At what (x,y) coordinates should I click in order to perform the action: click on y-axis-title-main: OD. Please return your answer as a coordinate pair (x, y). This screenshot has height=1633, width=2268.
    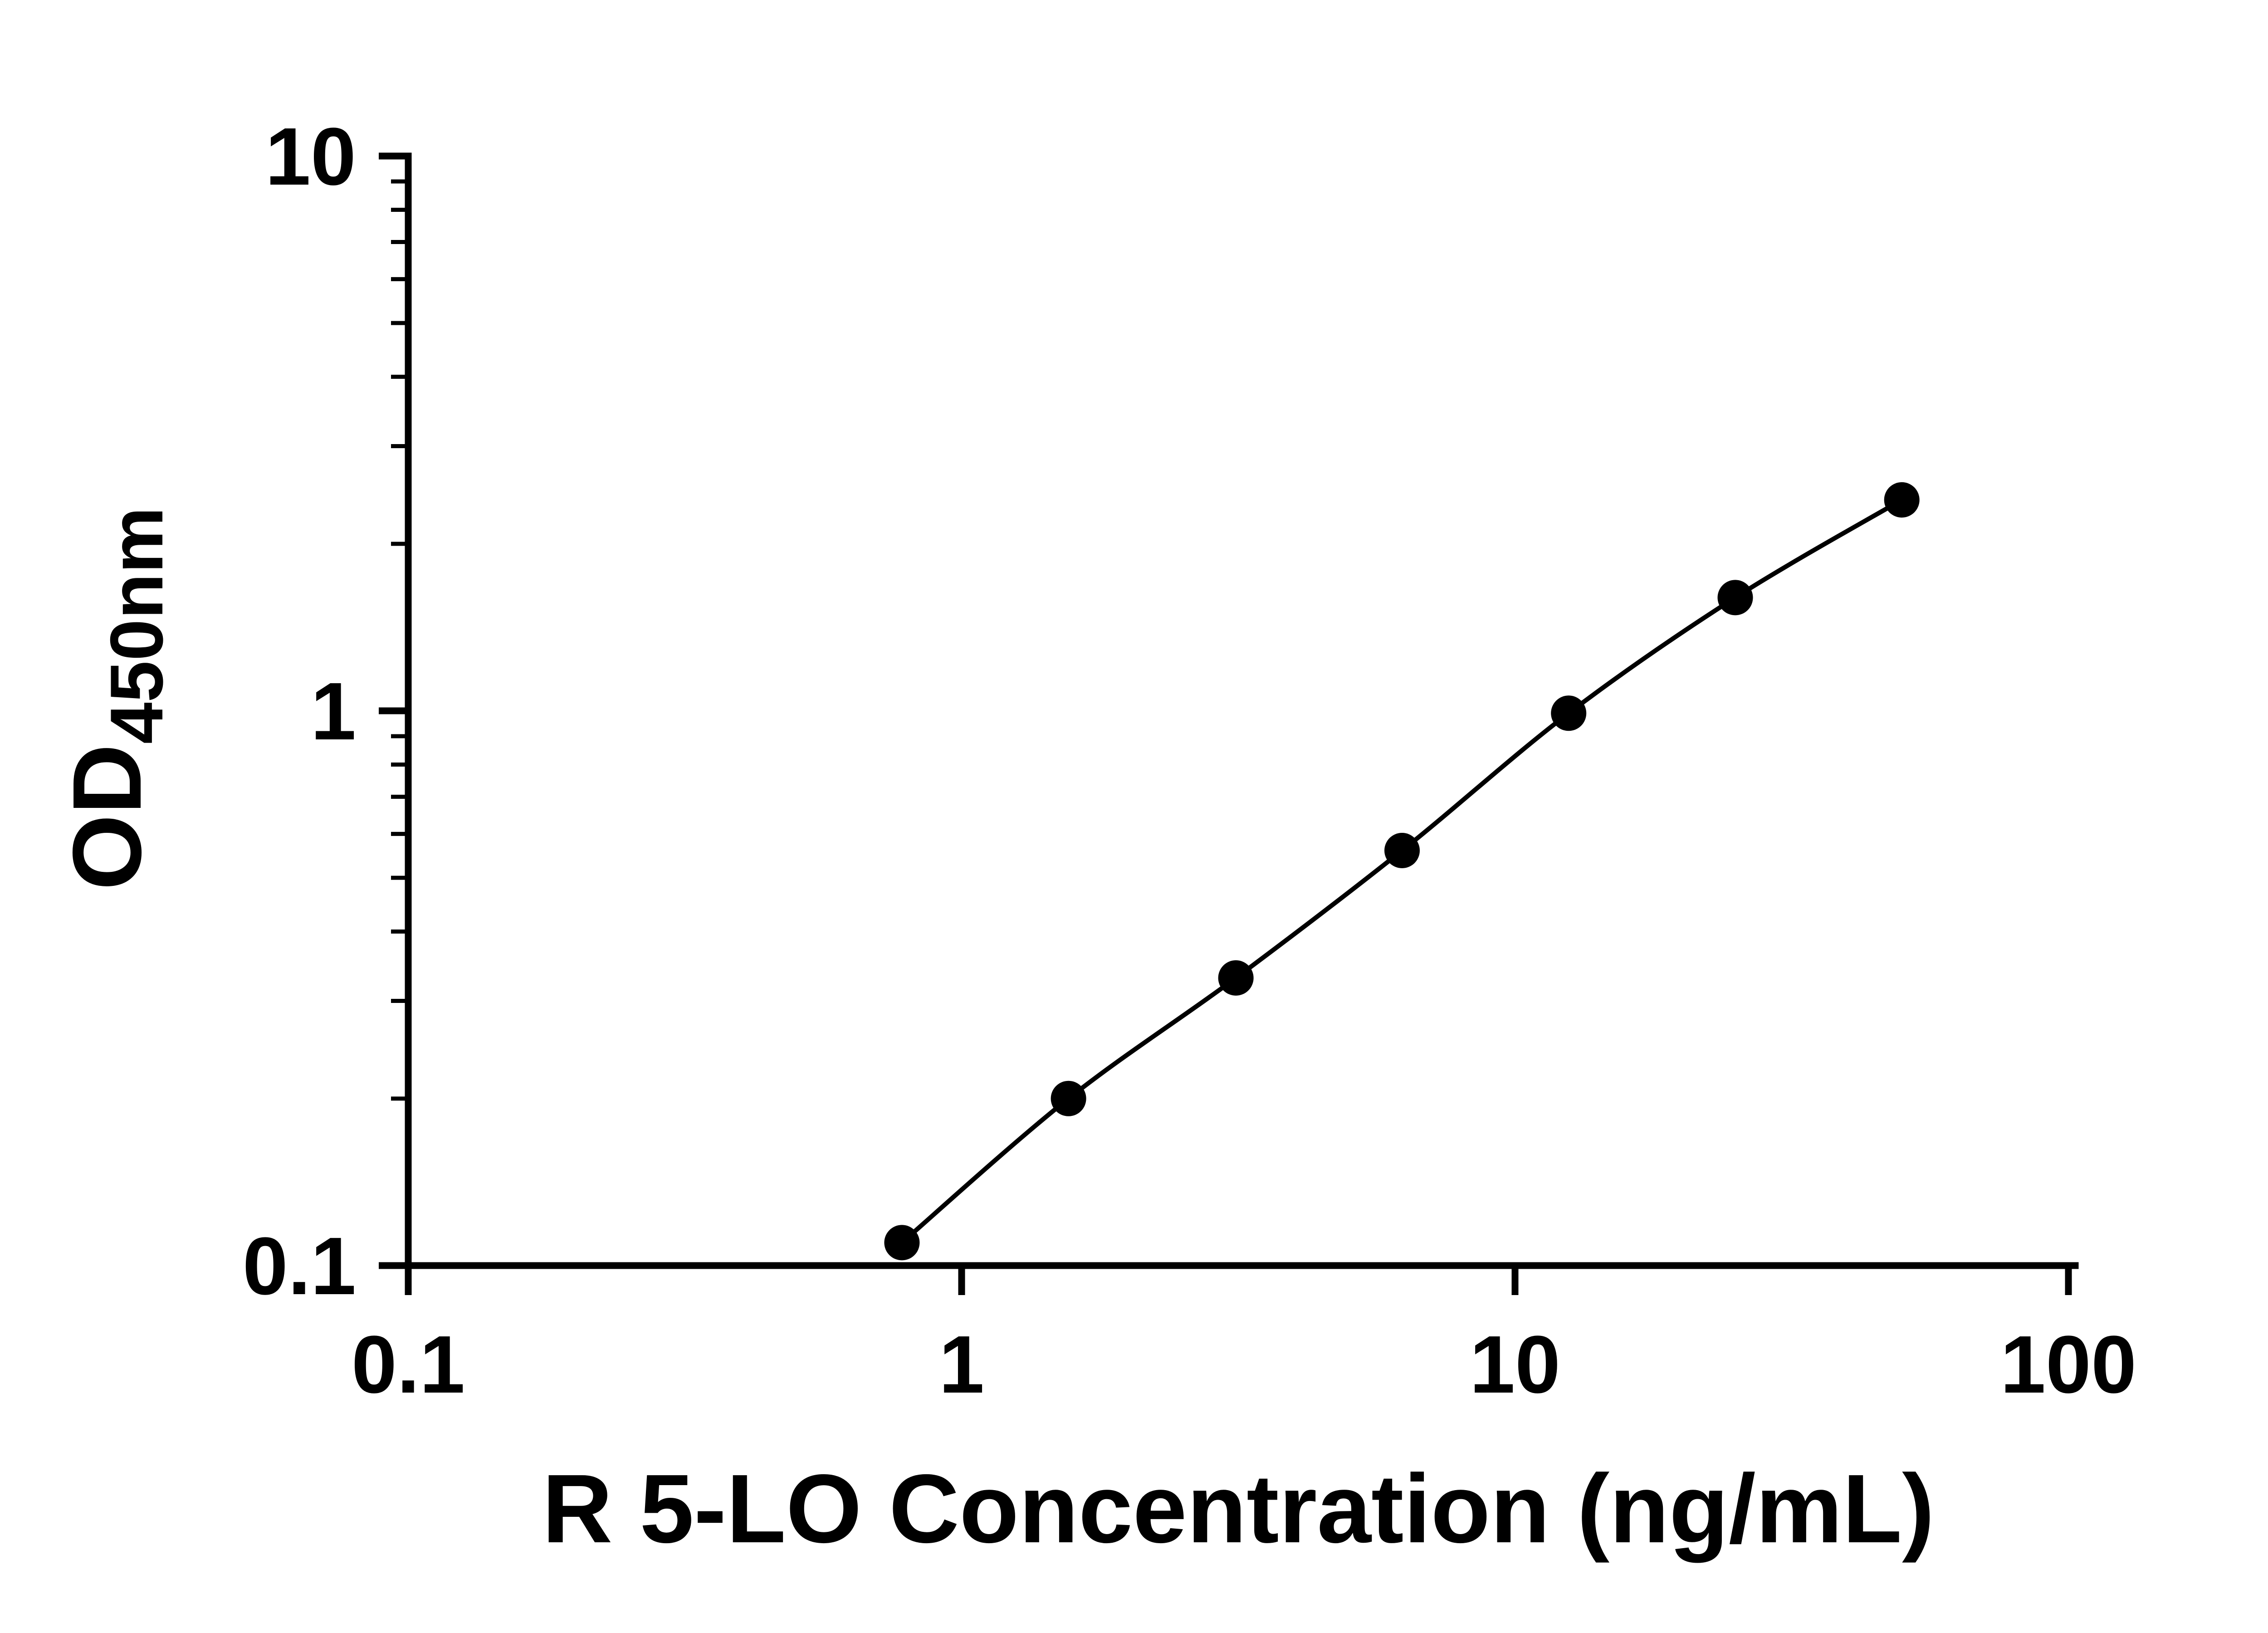
    Looking at the image, I should click on (106, 817).